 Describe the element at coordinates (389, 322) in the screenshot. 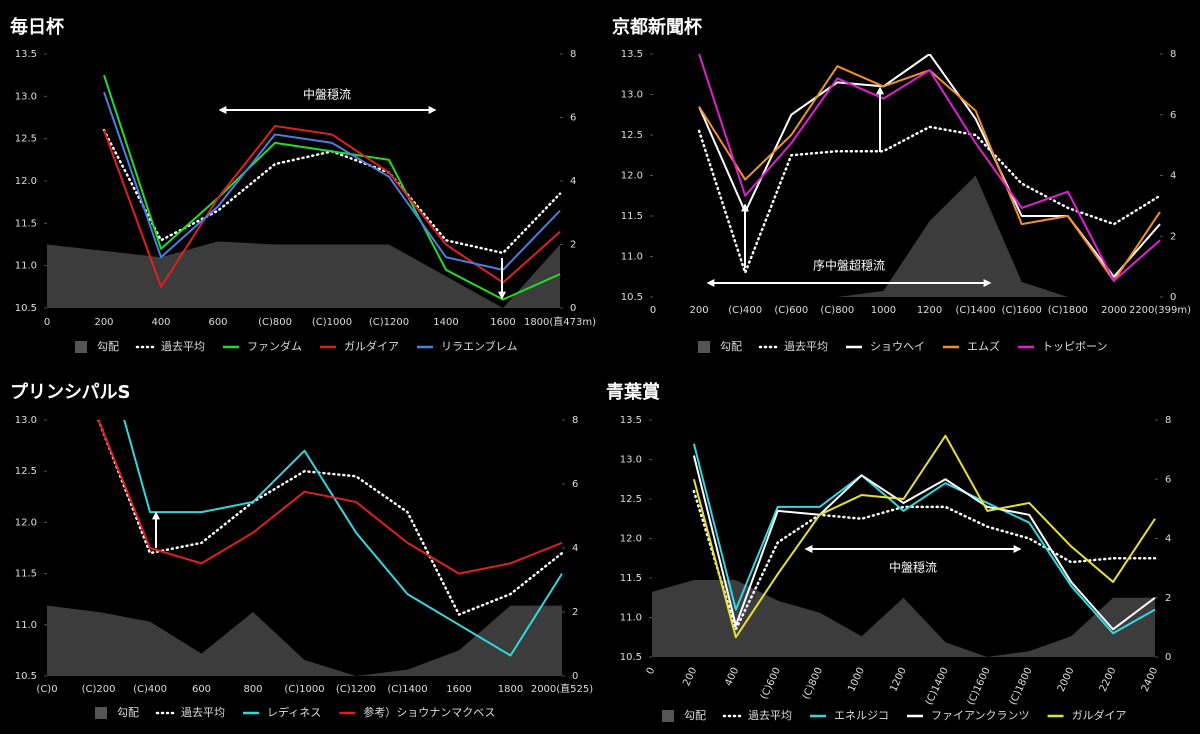

I see `x-tick-label: (C)1200` at that location.